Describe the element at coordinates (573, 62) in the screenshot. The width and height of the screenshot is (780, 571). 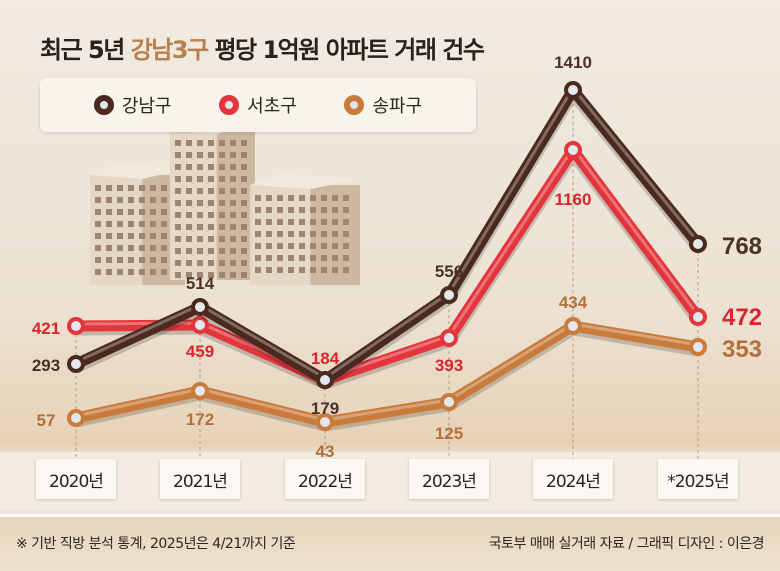
I see `data-label: 1410` at that location.